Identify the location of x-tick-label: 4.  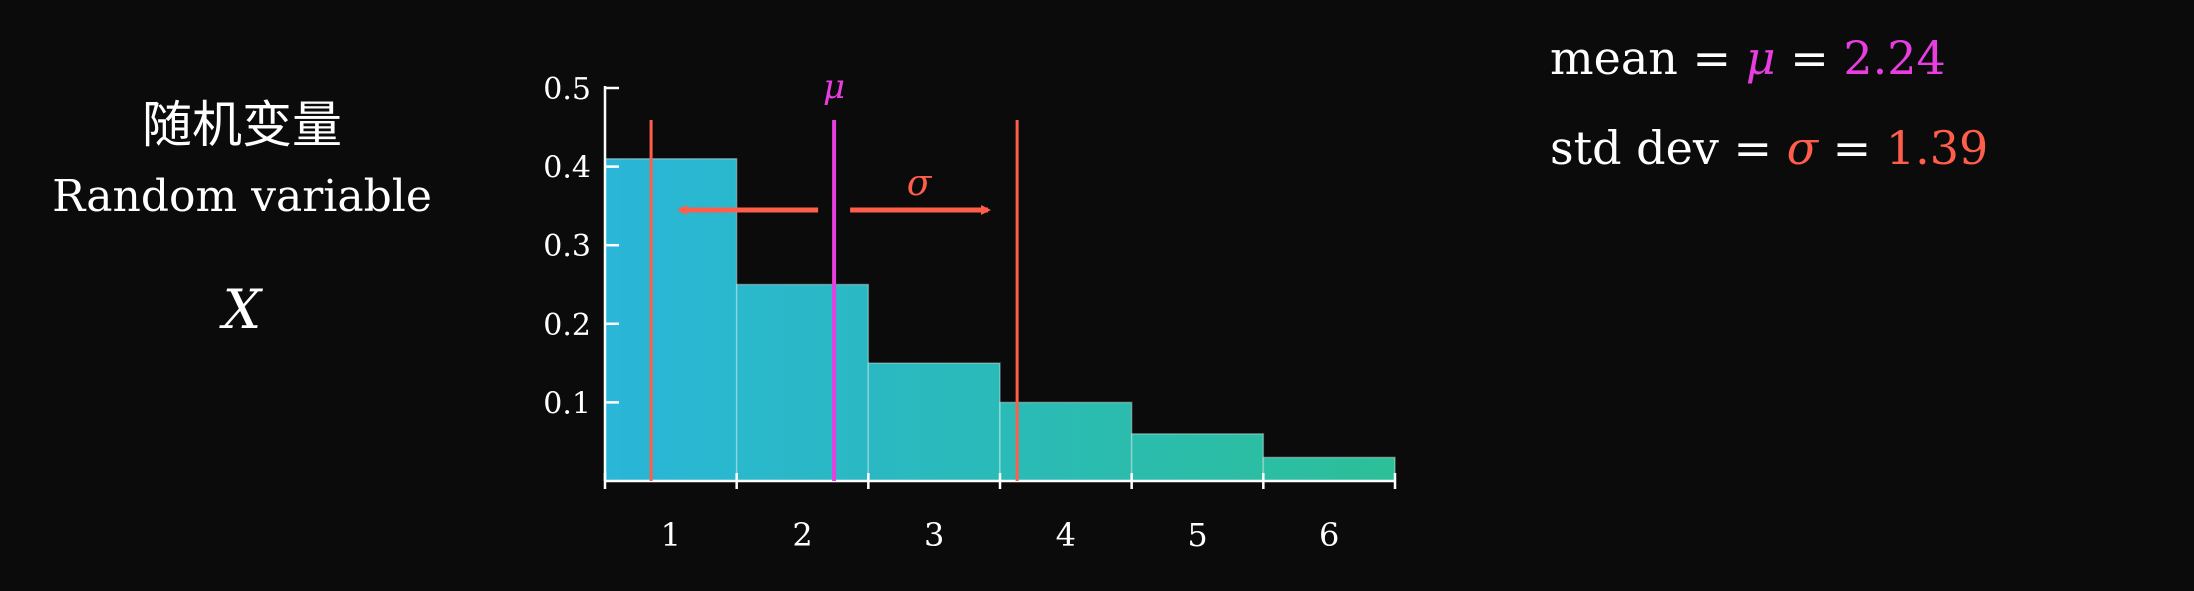
(1066, 535).